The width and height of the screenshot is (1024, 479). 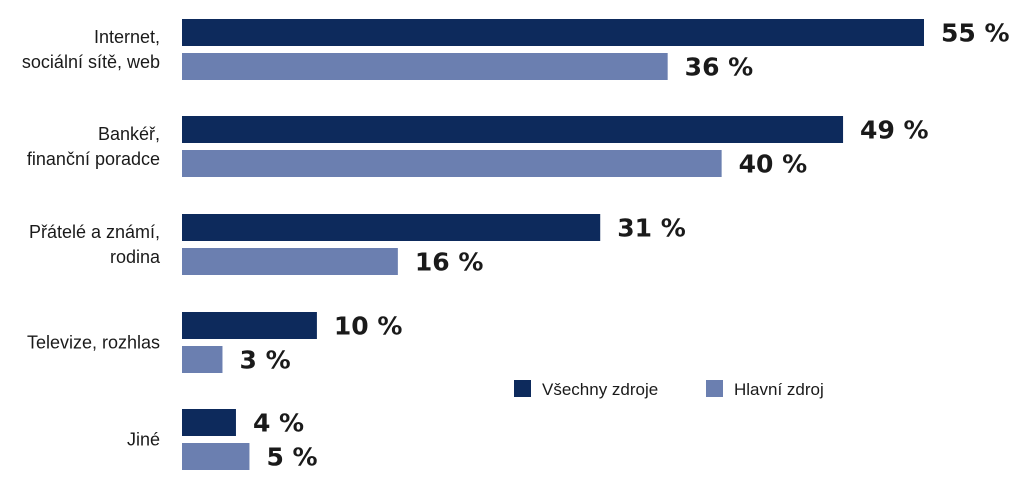 What do you see at coordinates (651, 228) in the screenshot?
I see `bar-value-label: 31 %` at bounding box center [651, 228].